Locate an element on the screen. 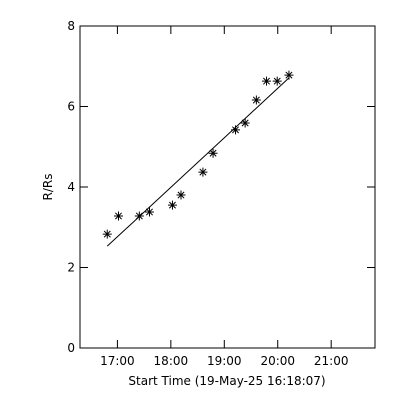  x-tick-label: 21:00 is located at coordinates (331, 361).